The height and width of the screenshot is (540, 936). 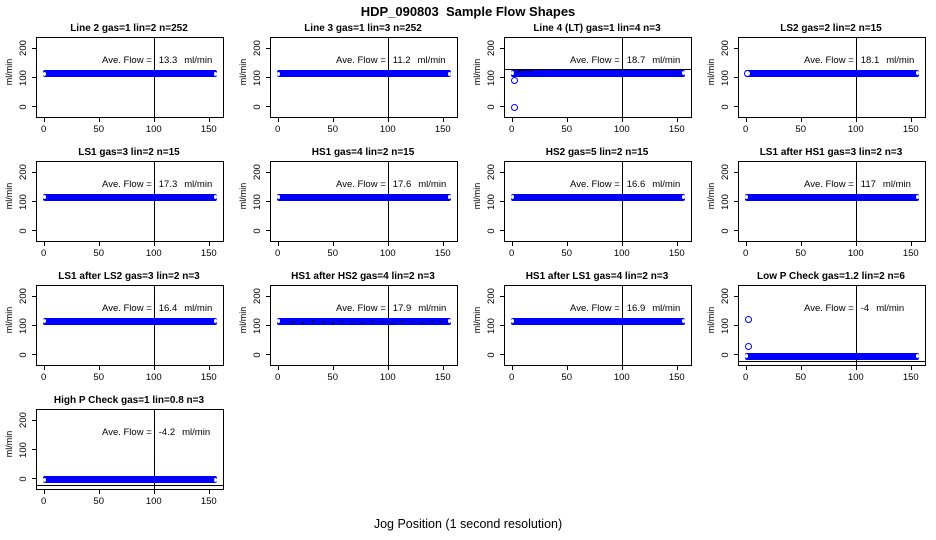 What do you see at coordinates (621, 253) in the screenshot?
I see `x-tick-label: 100` at bounding box center [621, 253].